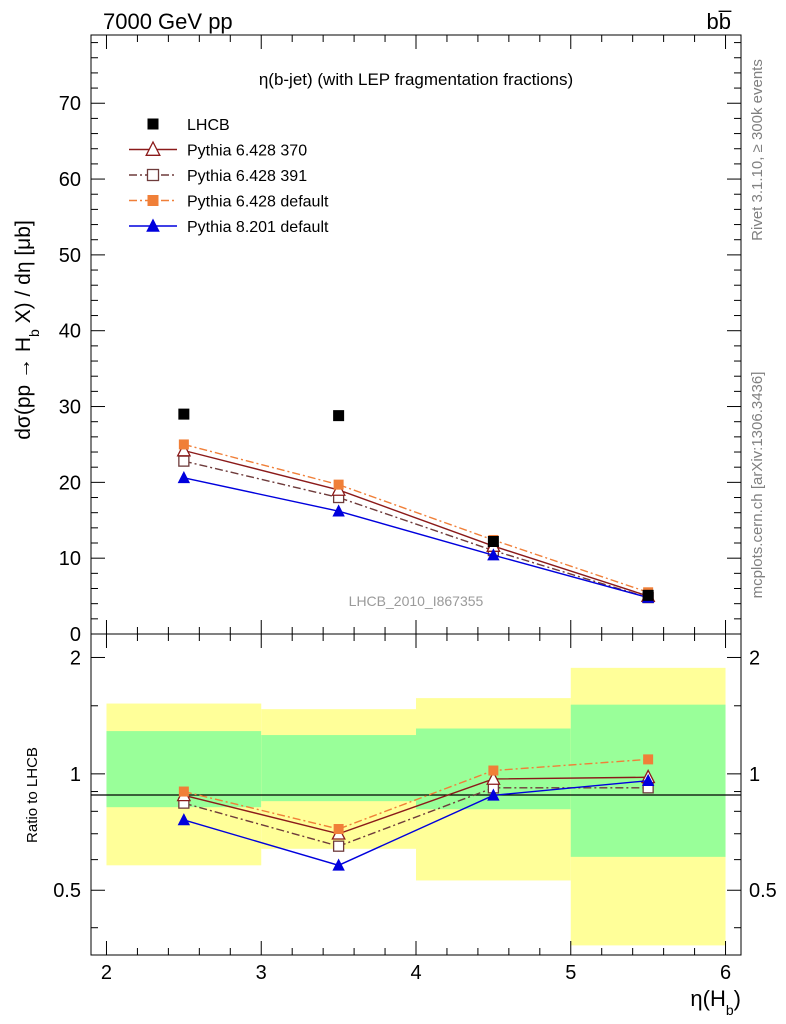 The image size is (786, 1024). I want to click on series-lhcb, so click(416, 504).